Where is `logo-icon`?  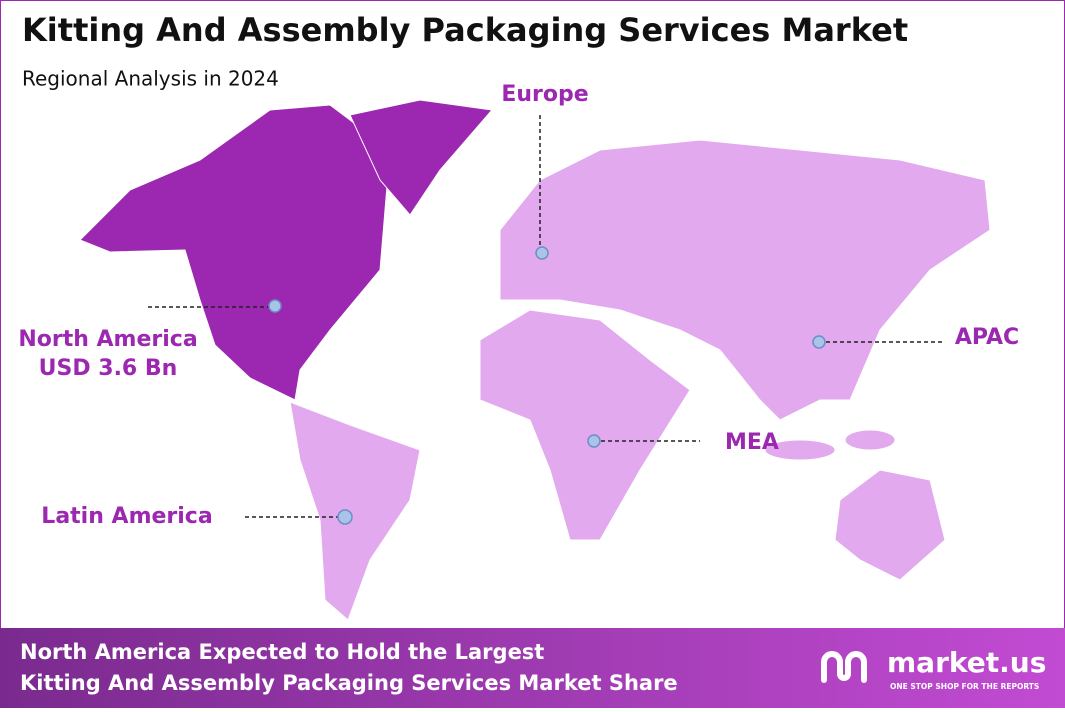 logo-icon is located at coordinates (844, 667).